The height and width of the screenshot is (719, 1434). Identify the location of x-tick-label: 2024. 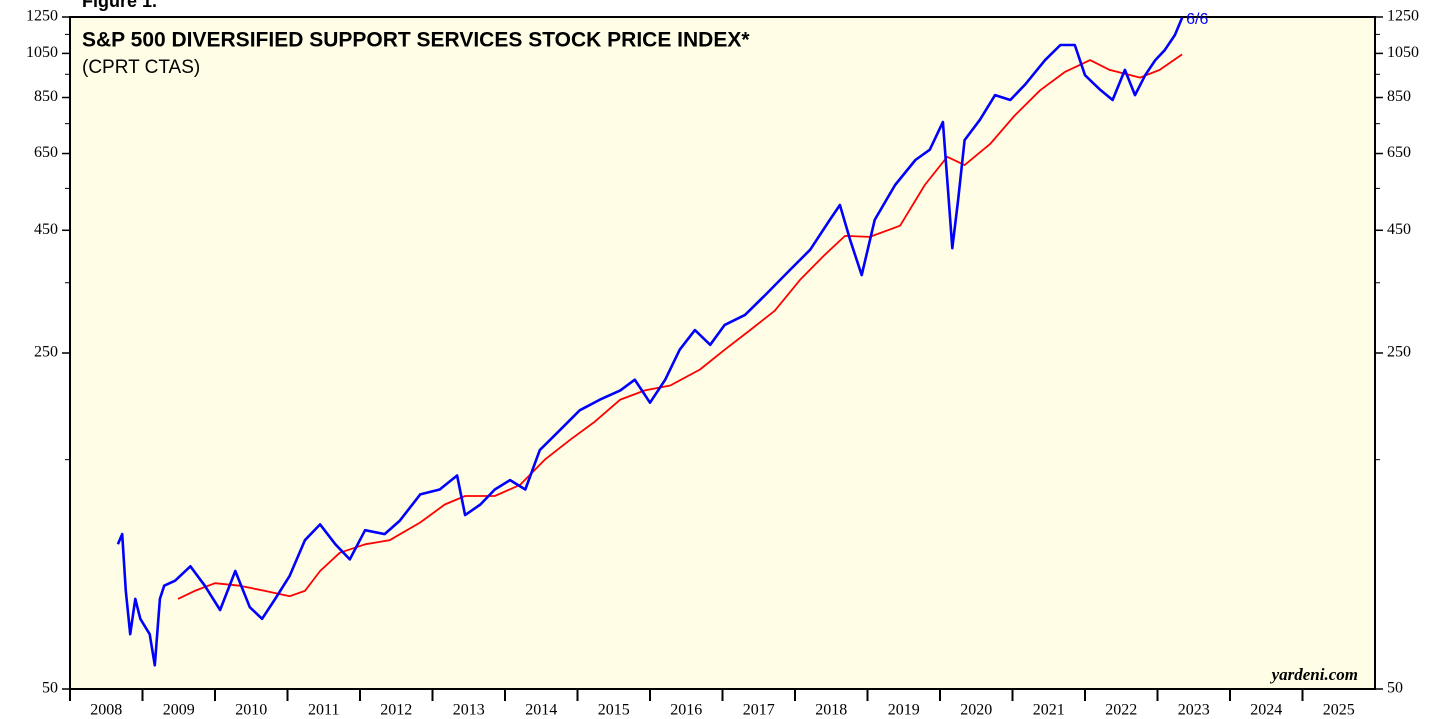
(1266, 710).